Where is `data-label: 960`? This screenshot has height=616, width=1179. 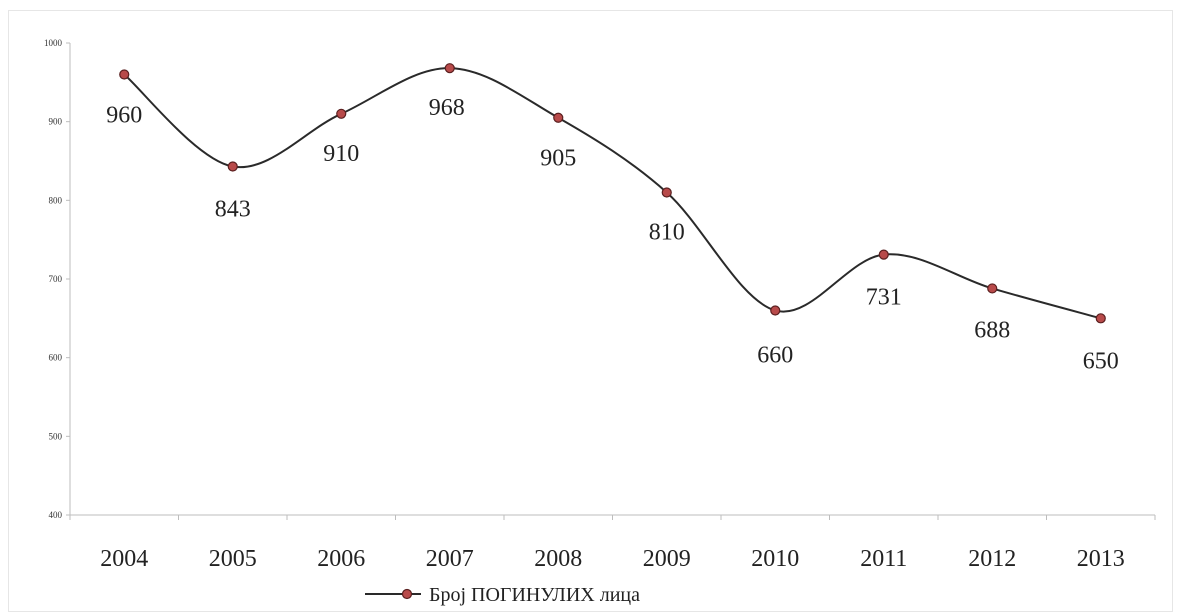
data-label: 960 is located at coordinates (124, 115).